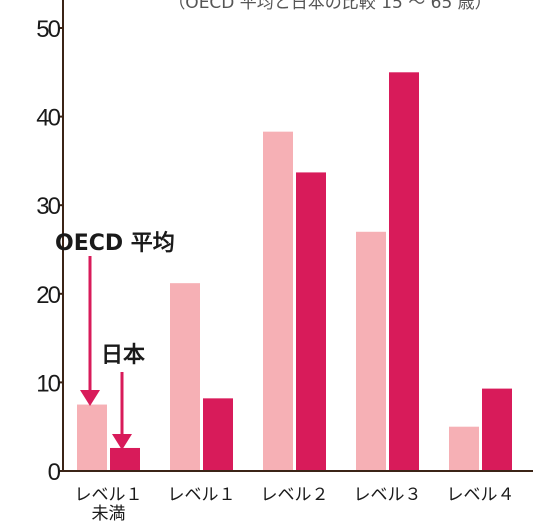 This screenshot has width=533, height=526. Describe the element at coordinates (48, 206) in the screenshot. I see `y-tick-label: 30` at that location.